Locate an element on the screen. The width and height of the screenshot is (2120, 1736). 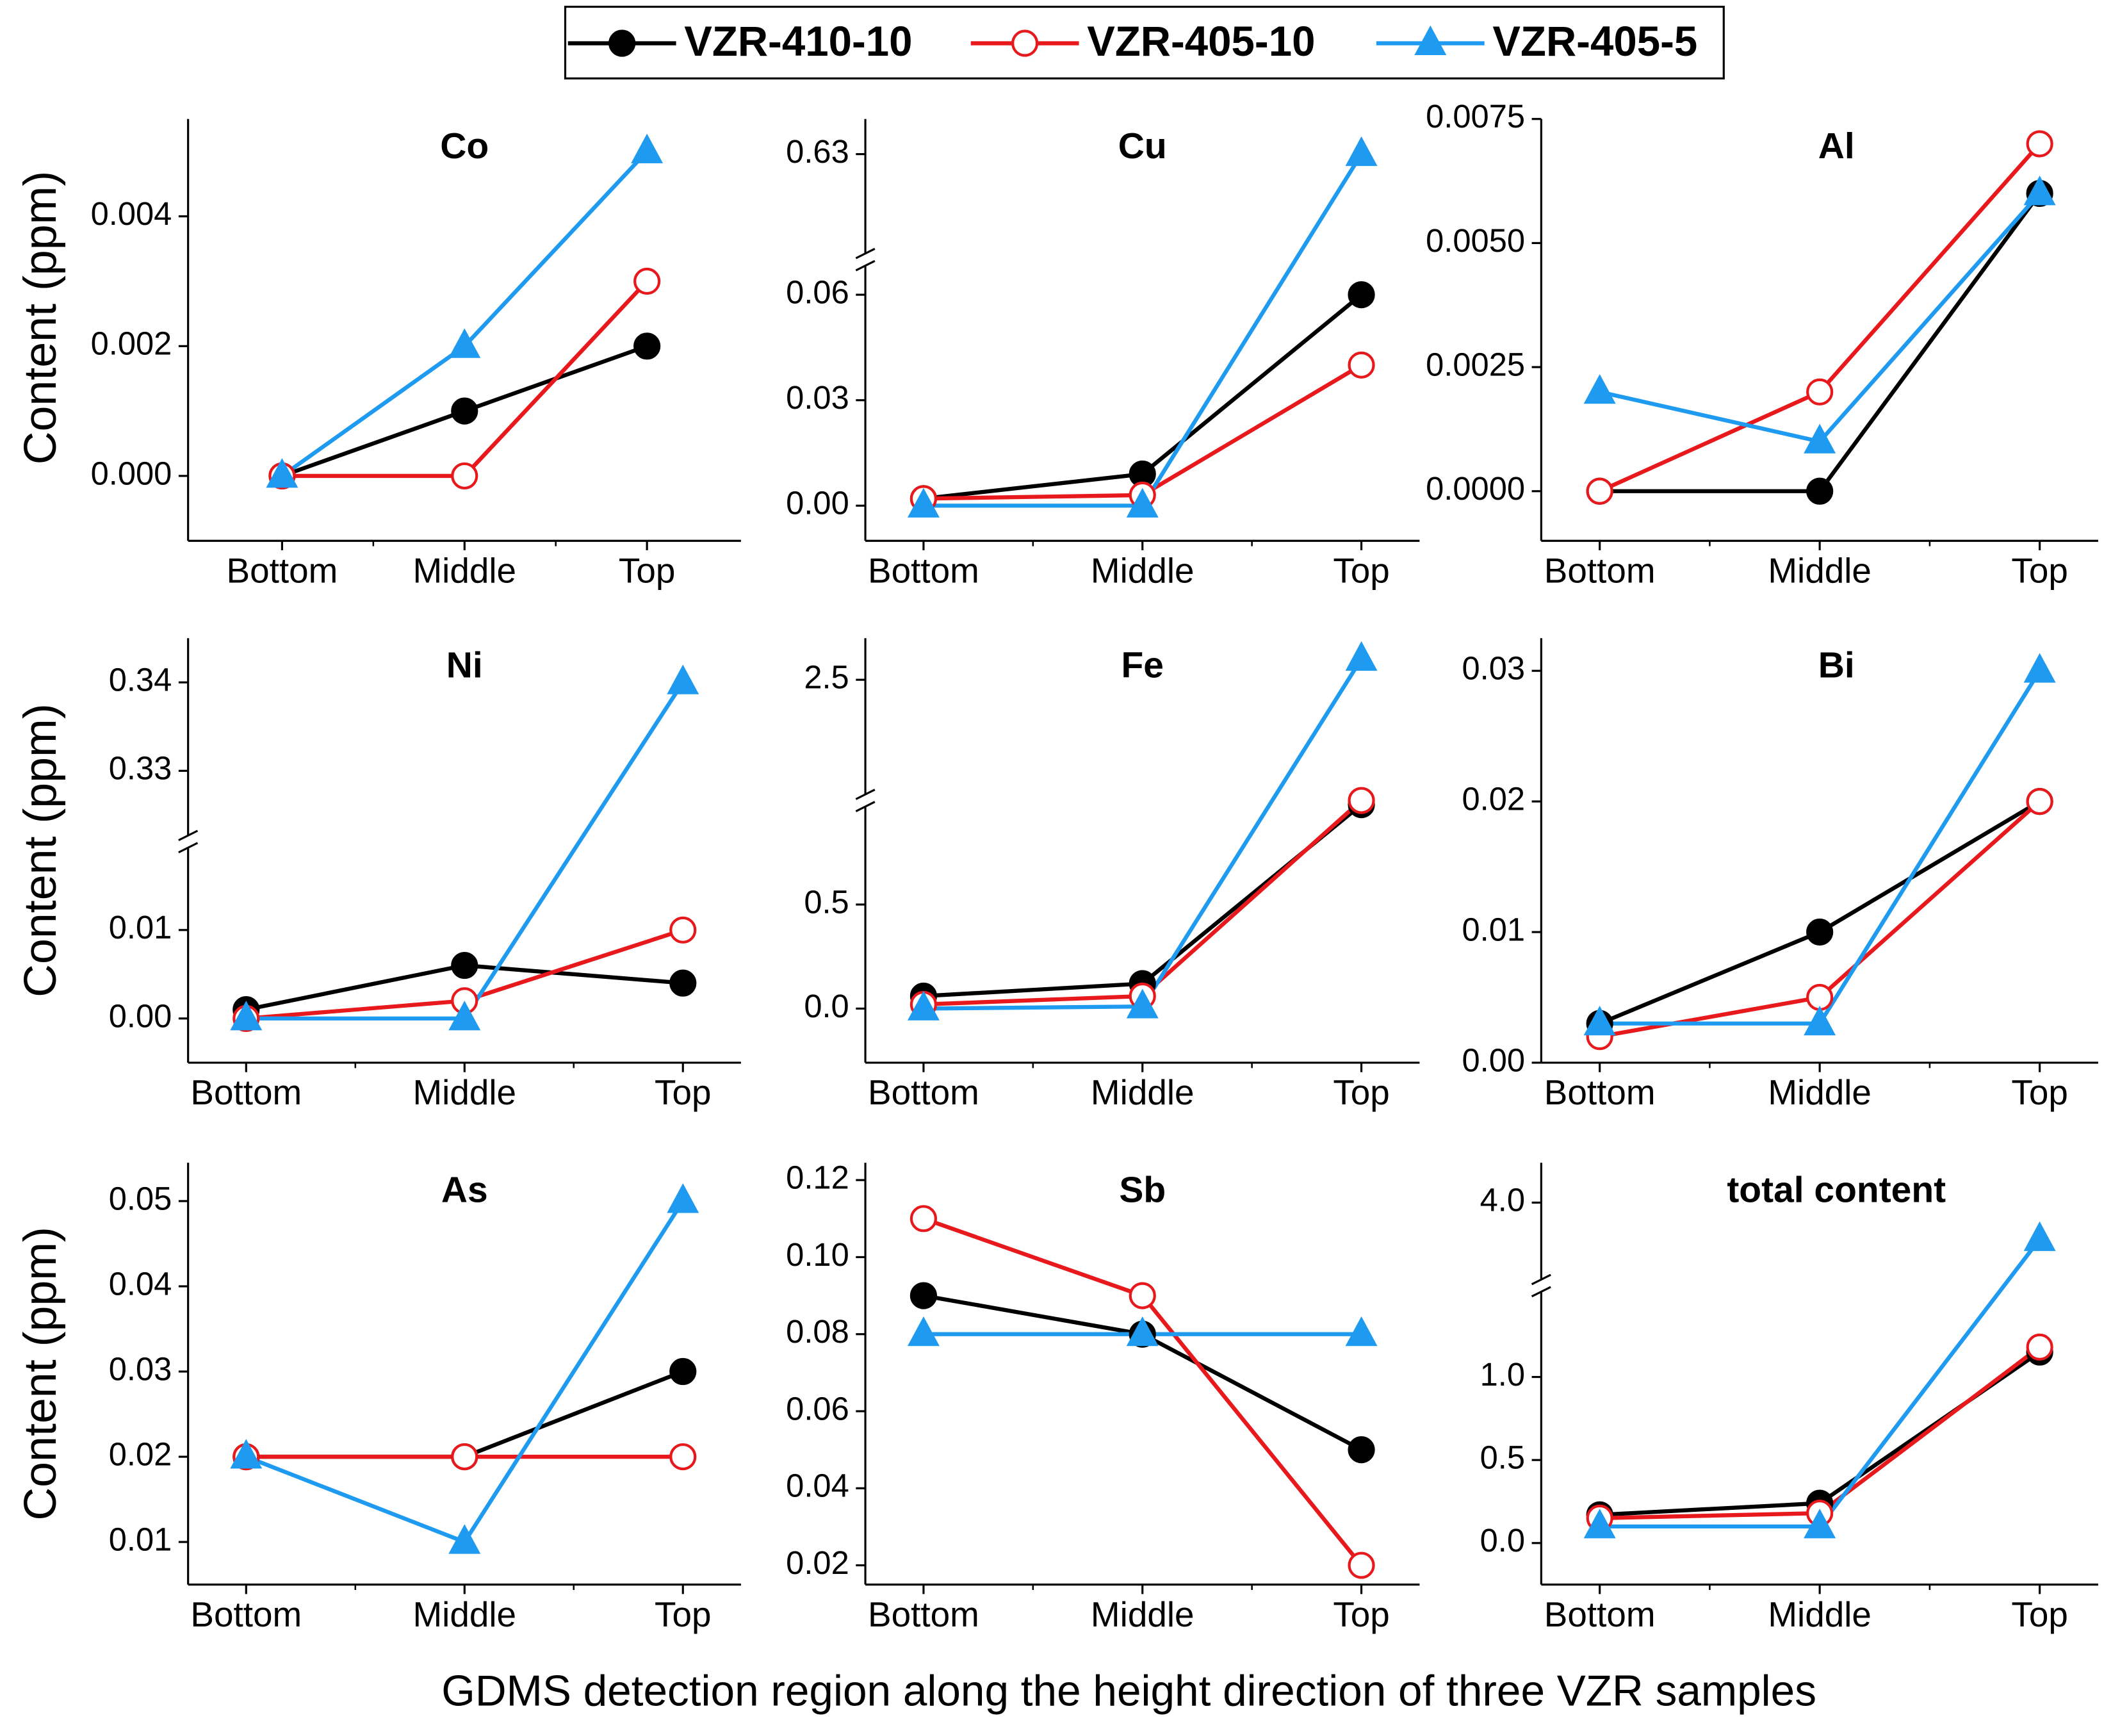
y-tick-label: 0.63 is located at coordinates (817, 151).